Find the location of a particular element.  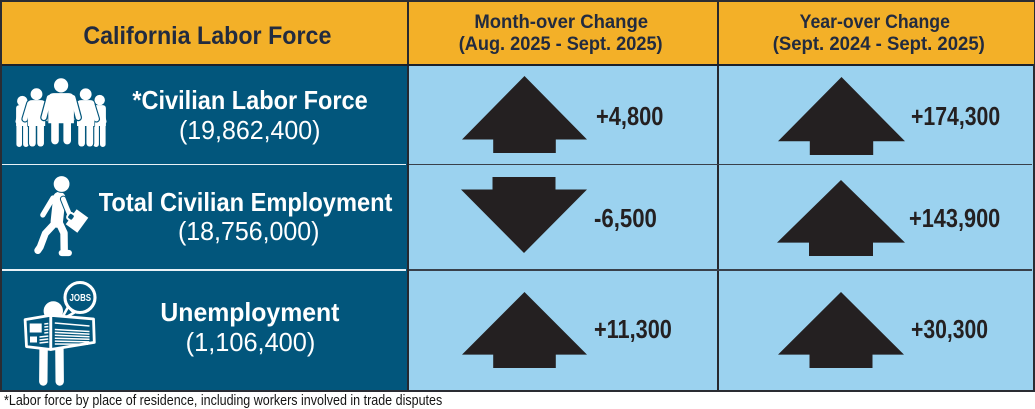

svg-text: JOBS is located at coordinates (81, 298).